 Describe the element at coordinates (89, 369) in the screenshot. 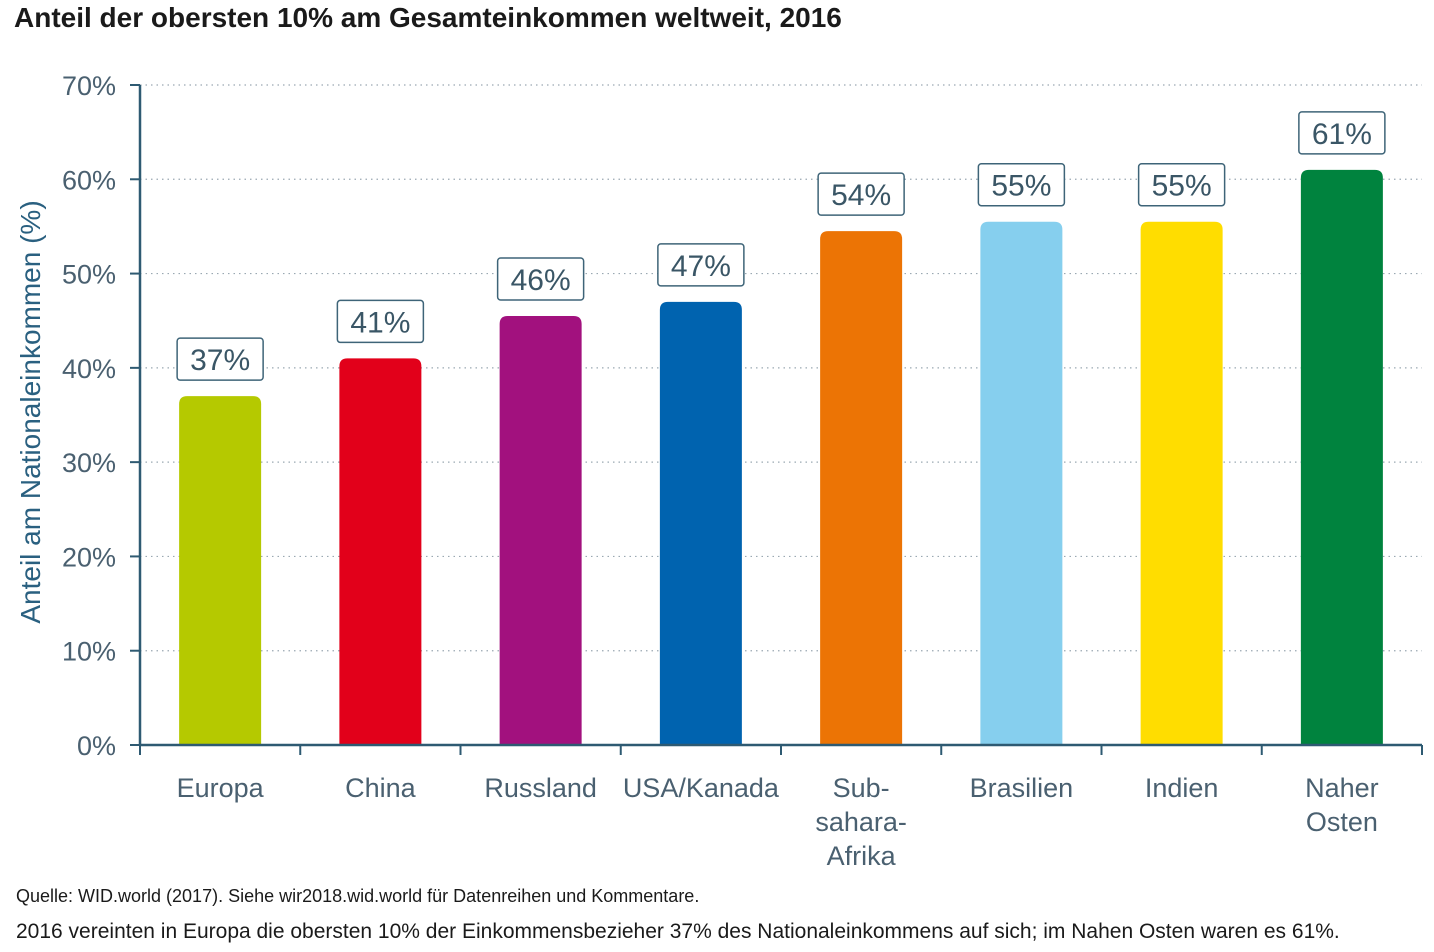

I see `y-tick-label: 40%` at that location.